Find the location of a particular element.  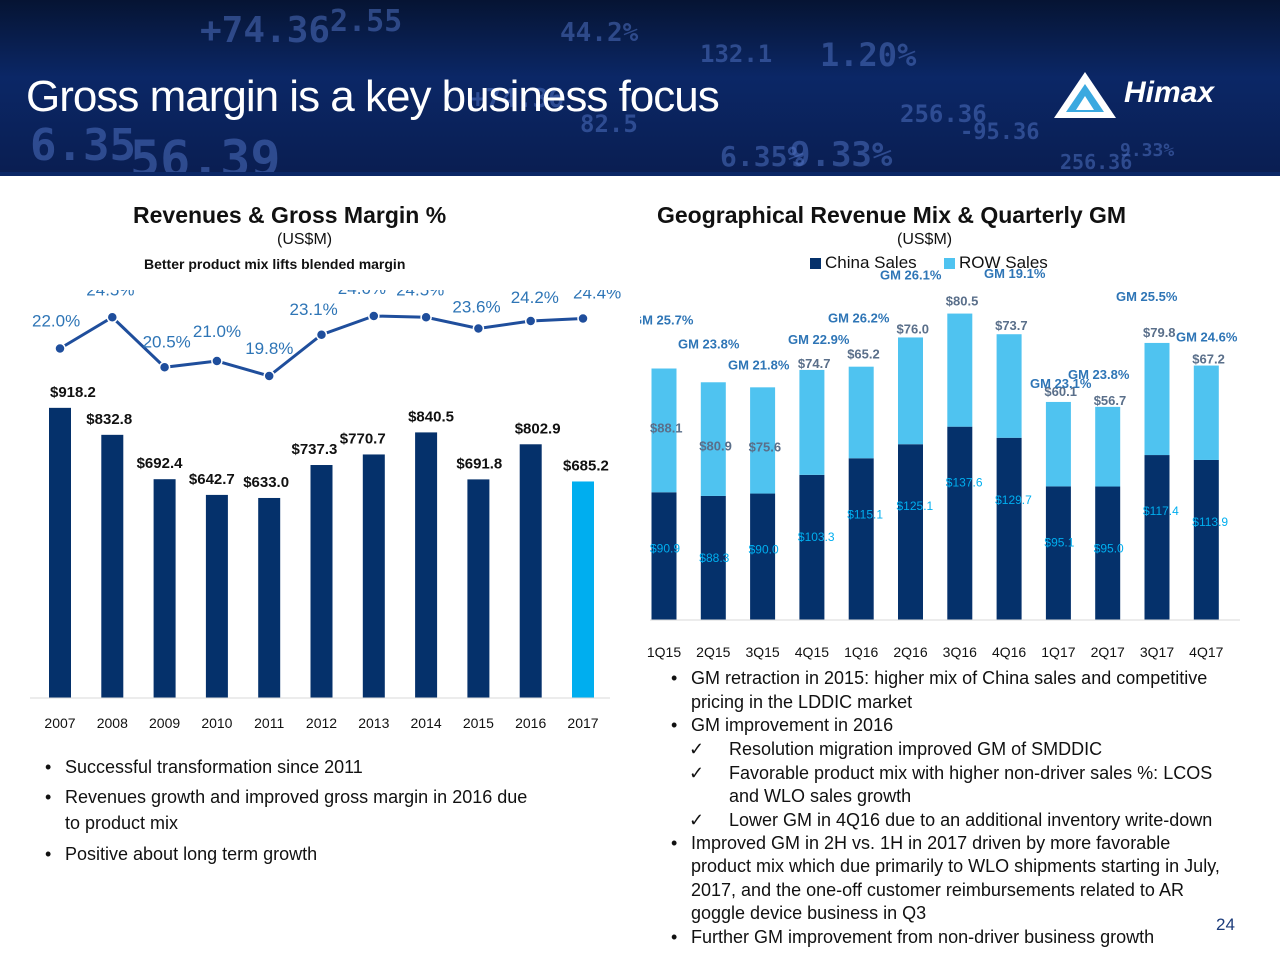

x-tick-label: 2010 is located at coordinates (216, 722).